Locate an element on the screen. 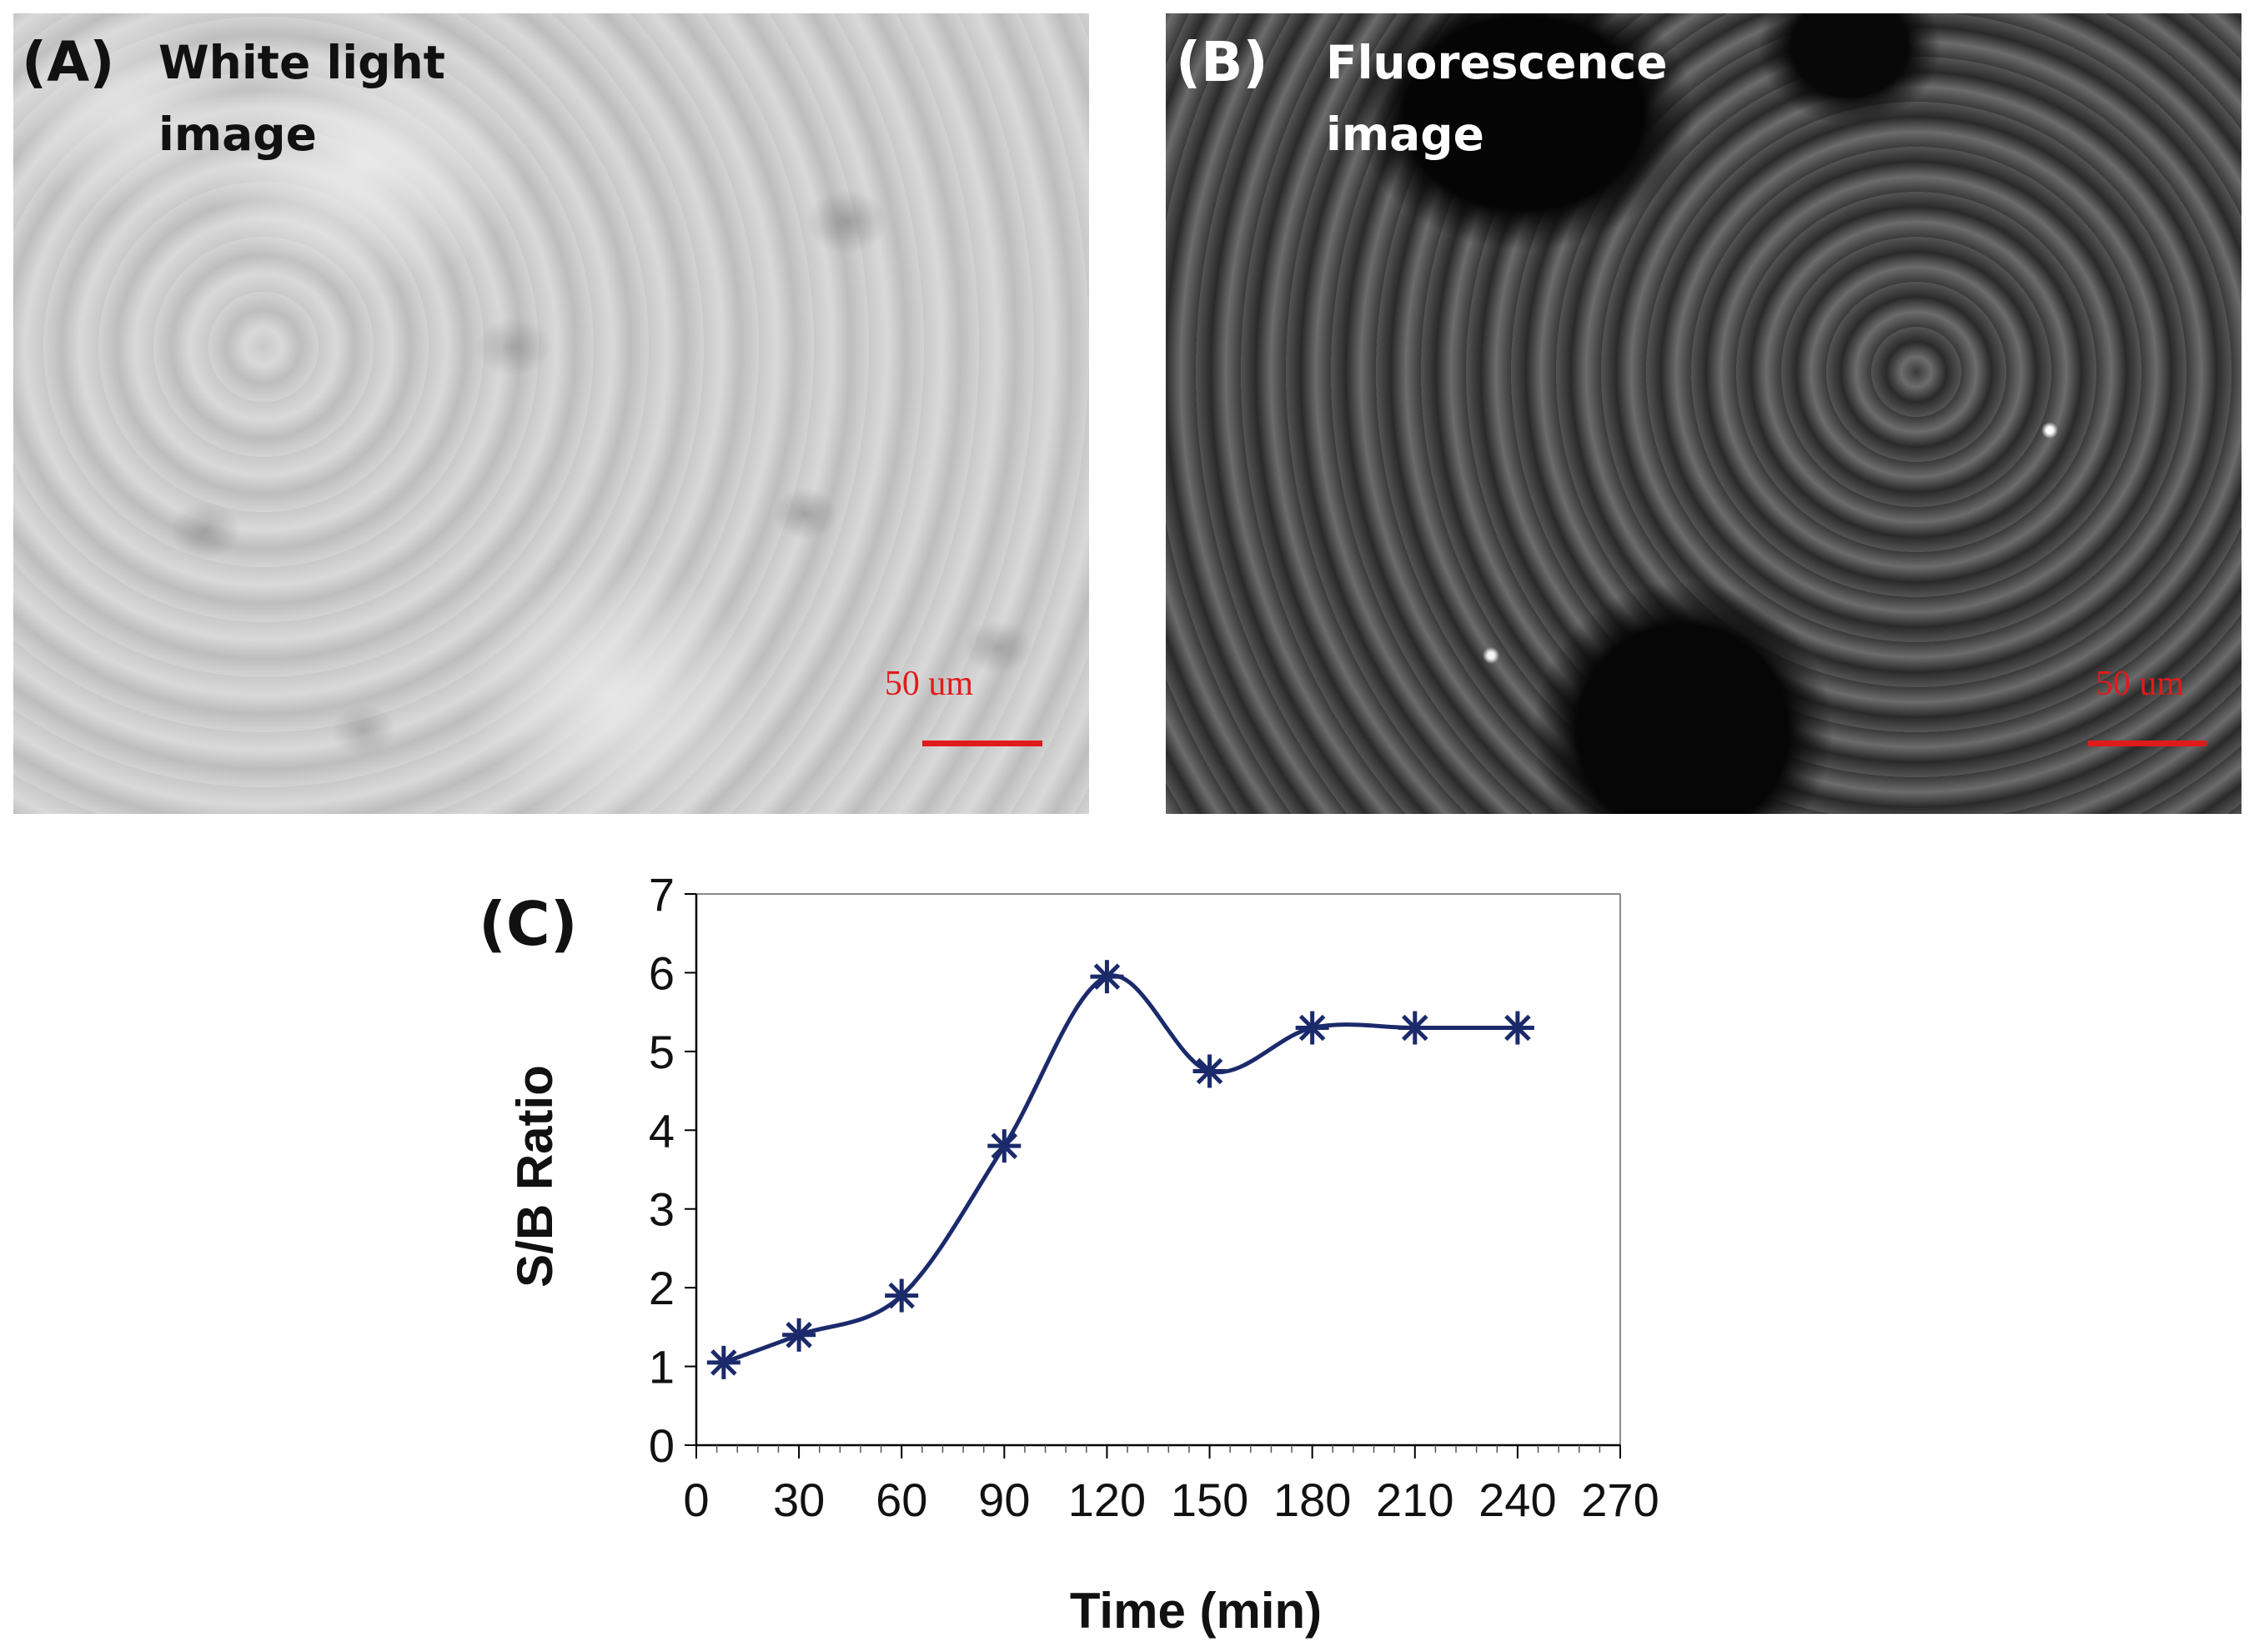 The height and width of the screenshot is (1652, 2254). x-axis-title: Time (min) is located at coordinates (1196, 1611).